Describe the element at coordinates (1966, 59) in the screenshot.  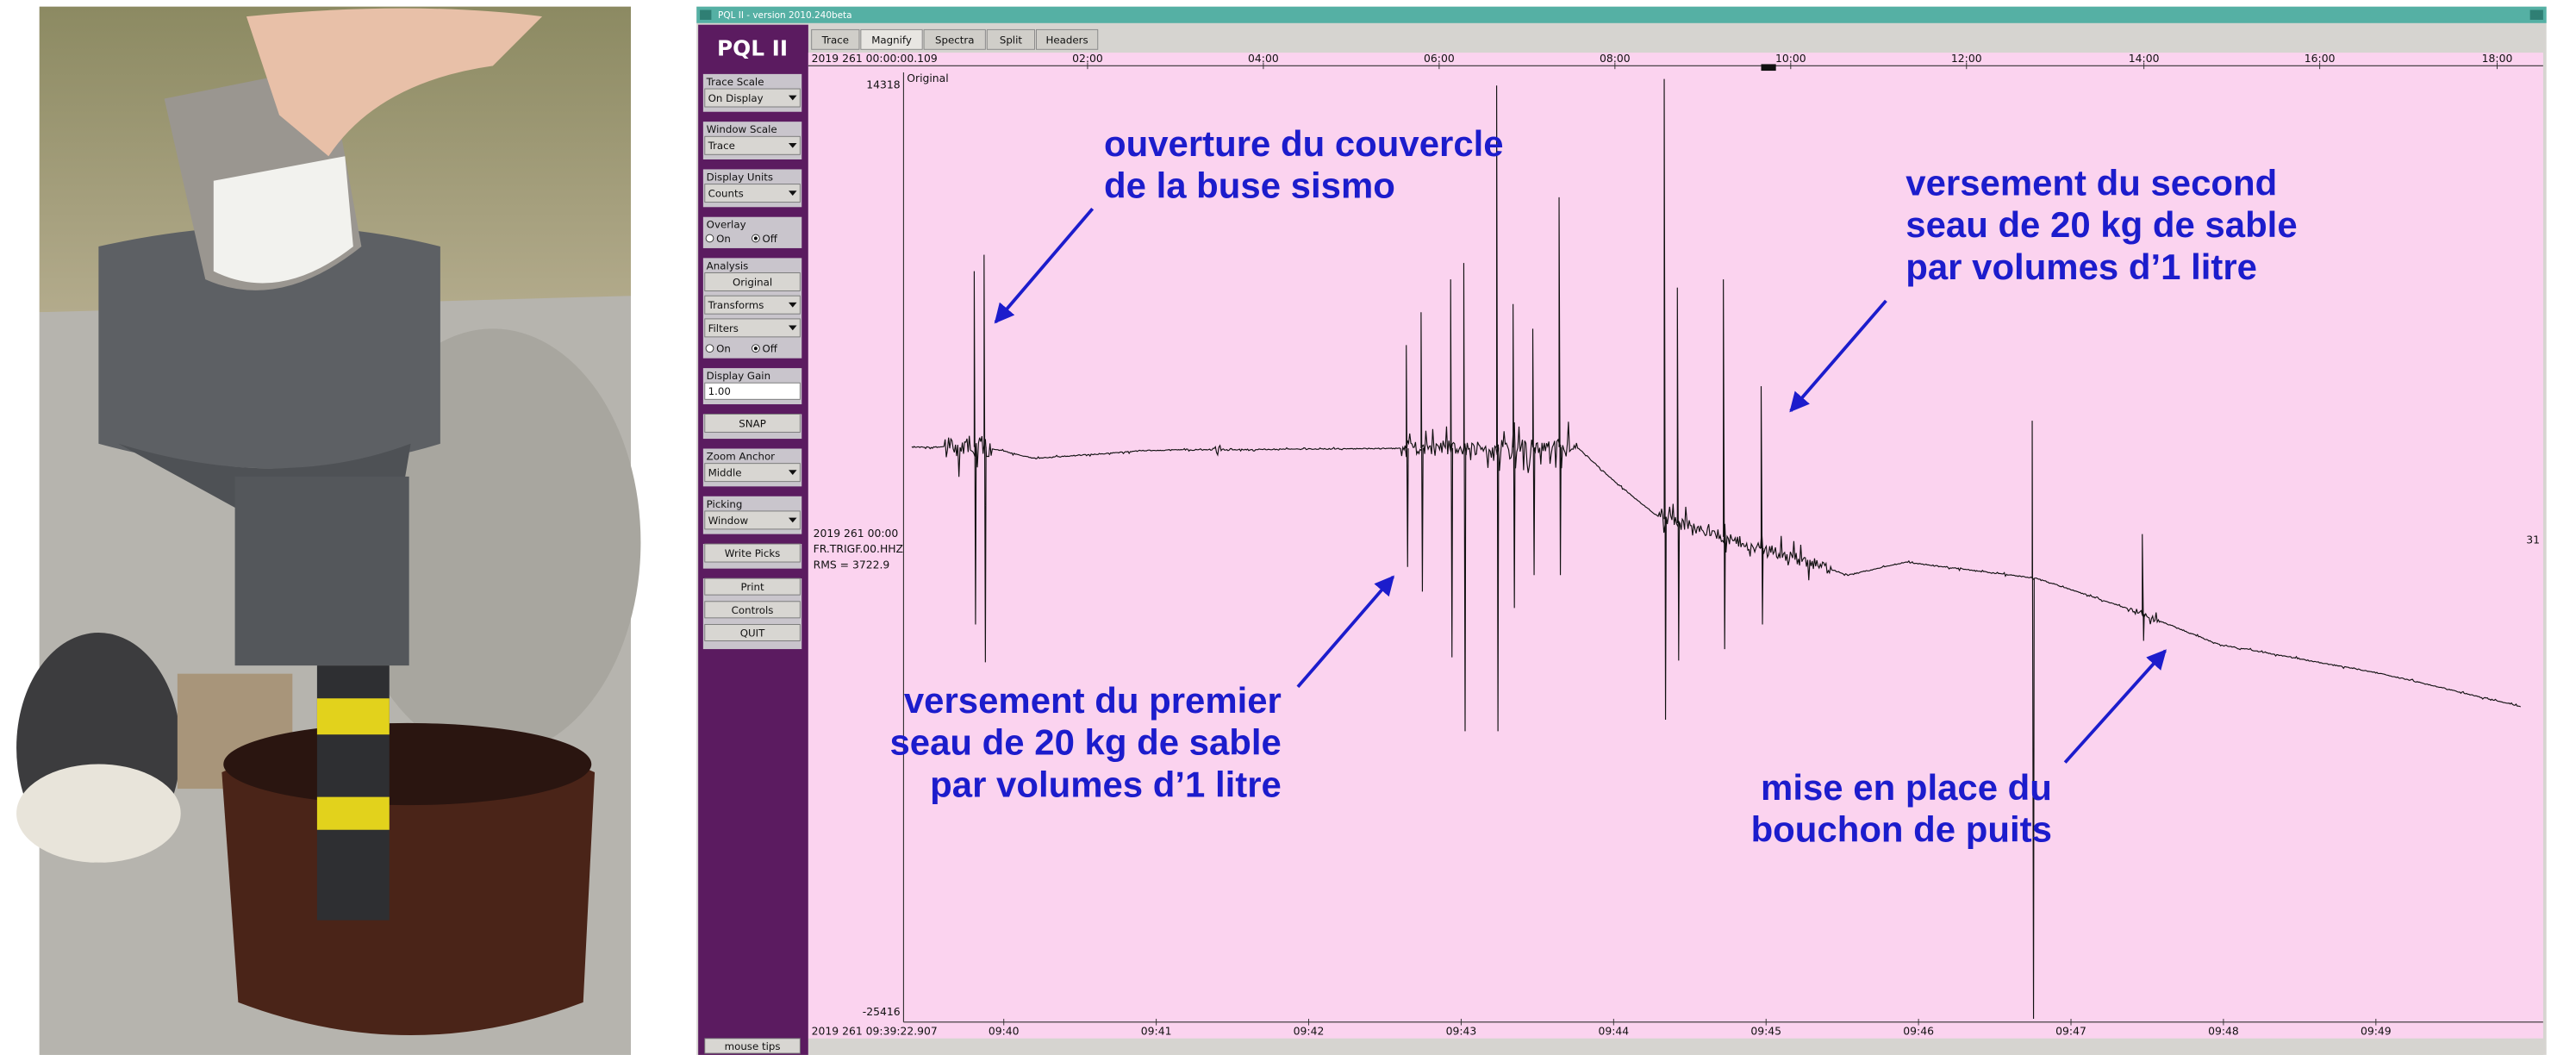
I see `overview-tick-label: 12:00` at that location.